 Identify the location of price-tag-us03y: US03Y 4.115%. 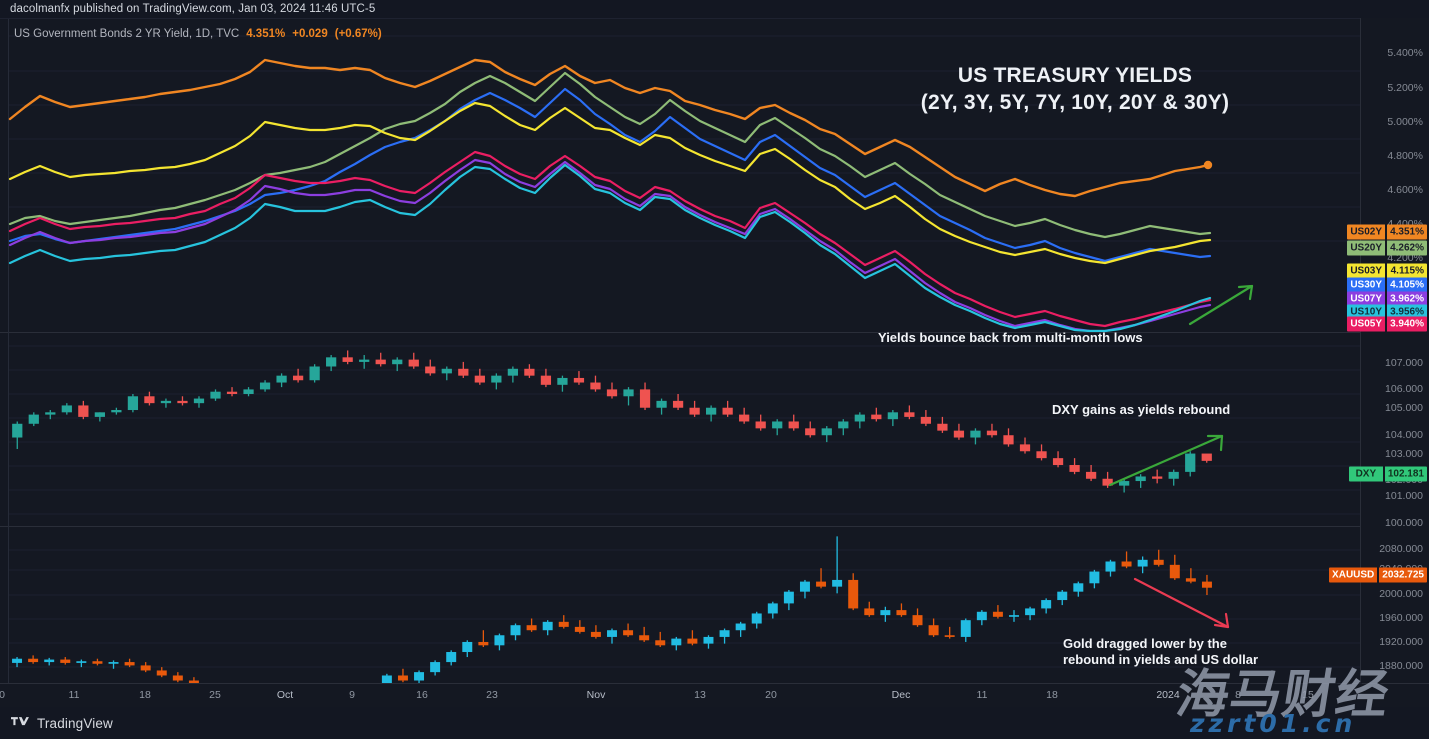
(1387, 271).